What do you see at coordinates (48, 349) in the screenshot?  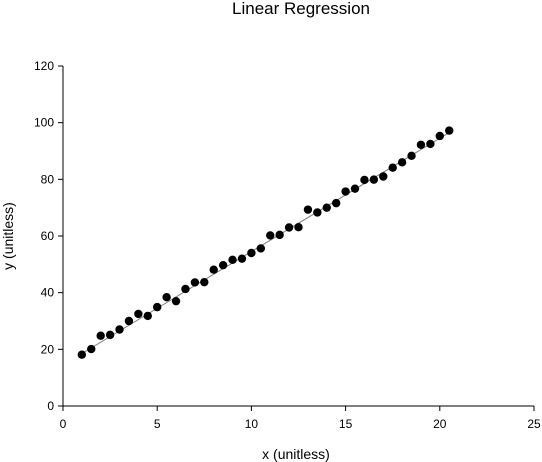 I see `y-tick-label: 20` at bounding box center [48, 349].